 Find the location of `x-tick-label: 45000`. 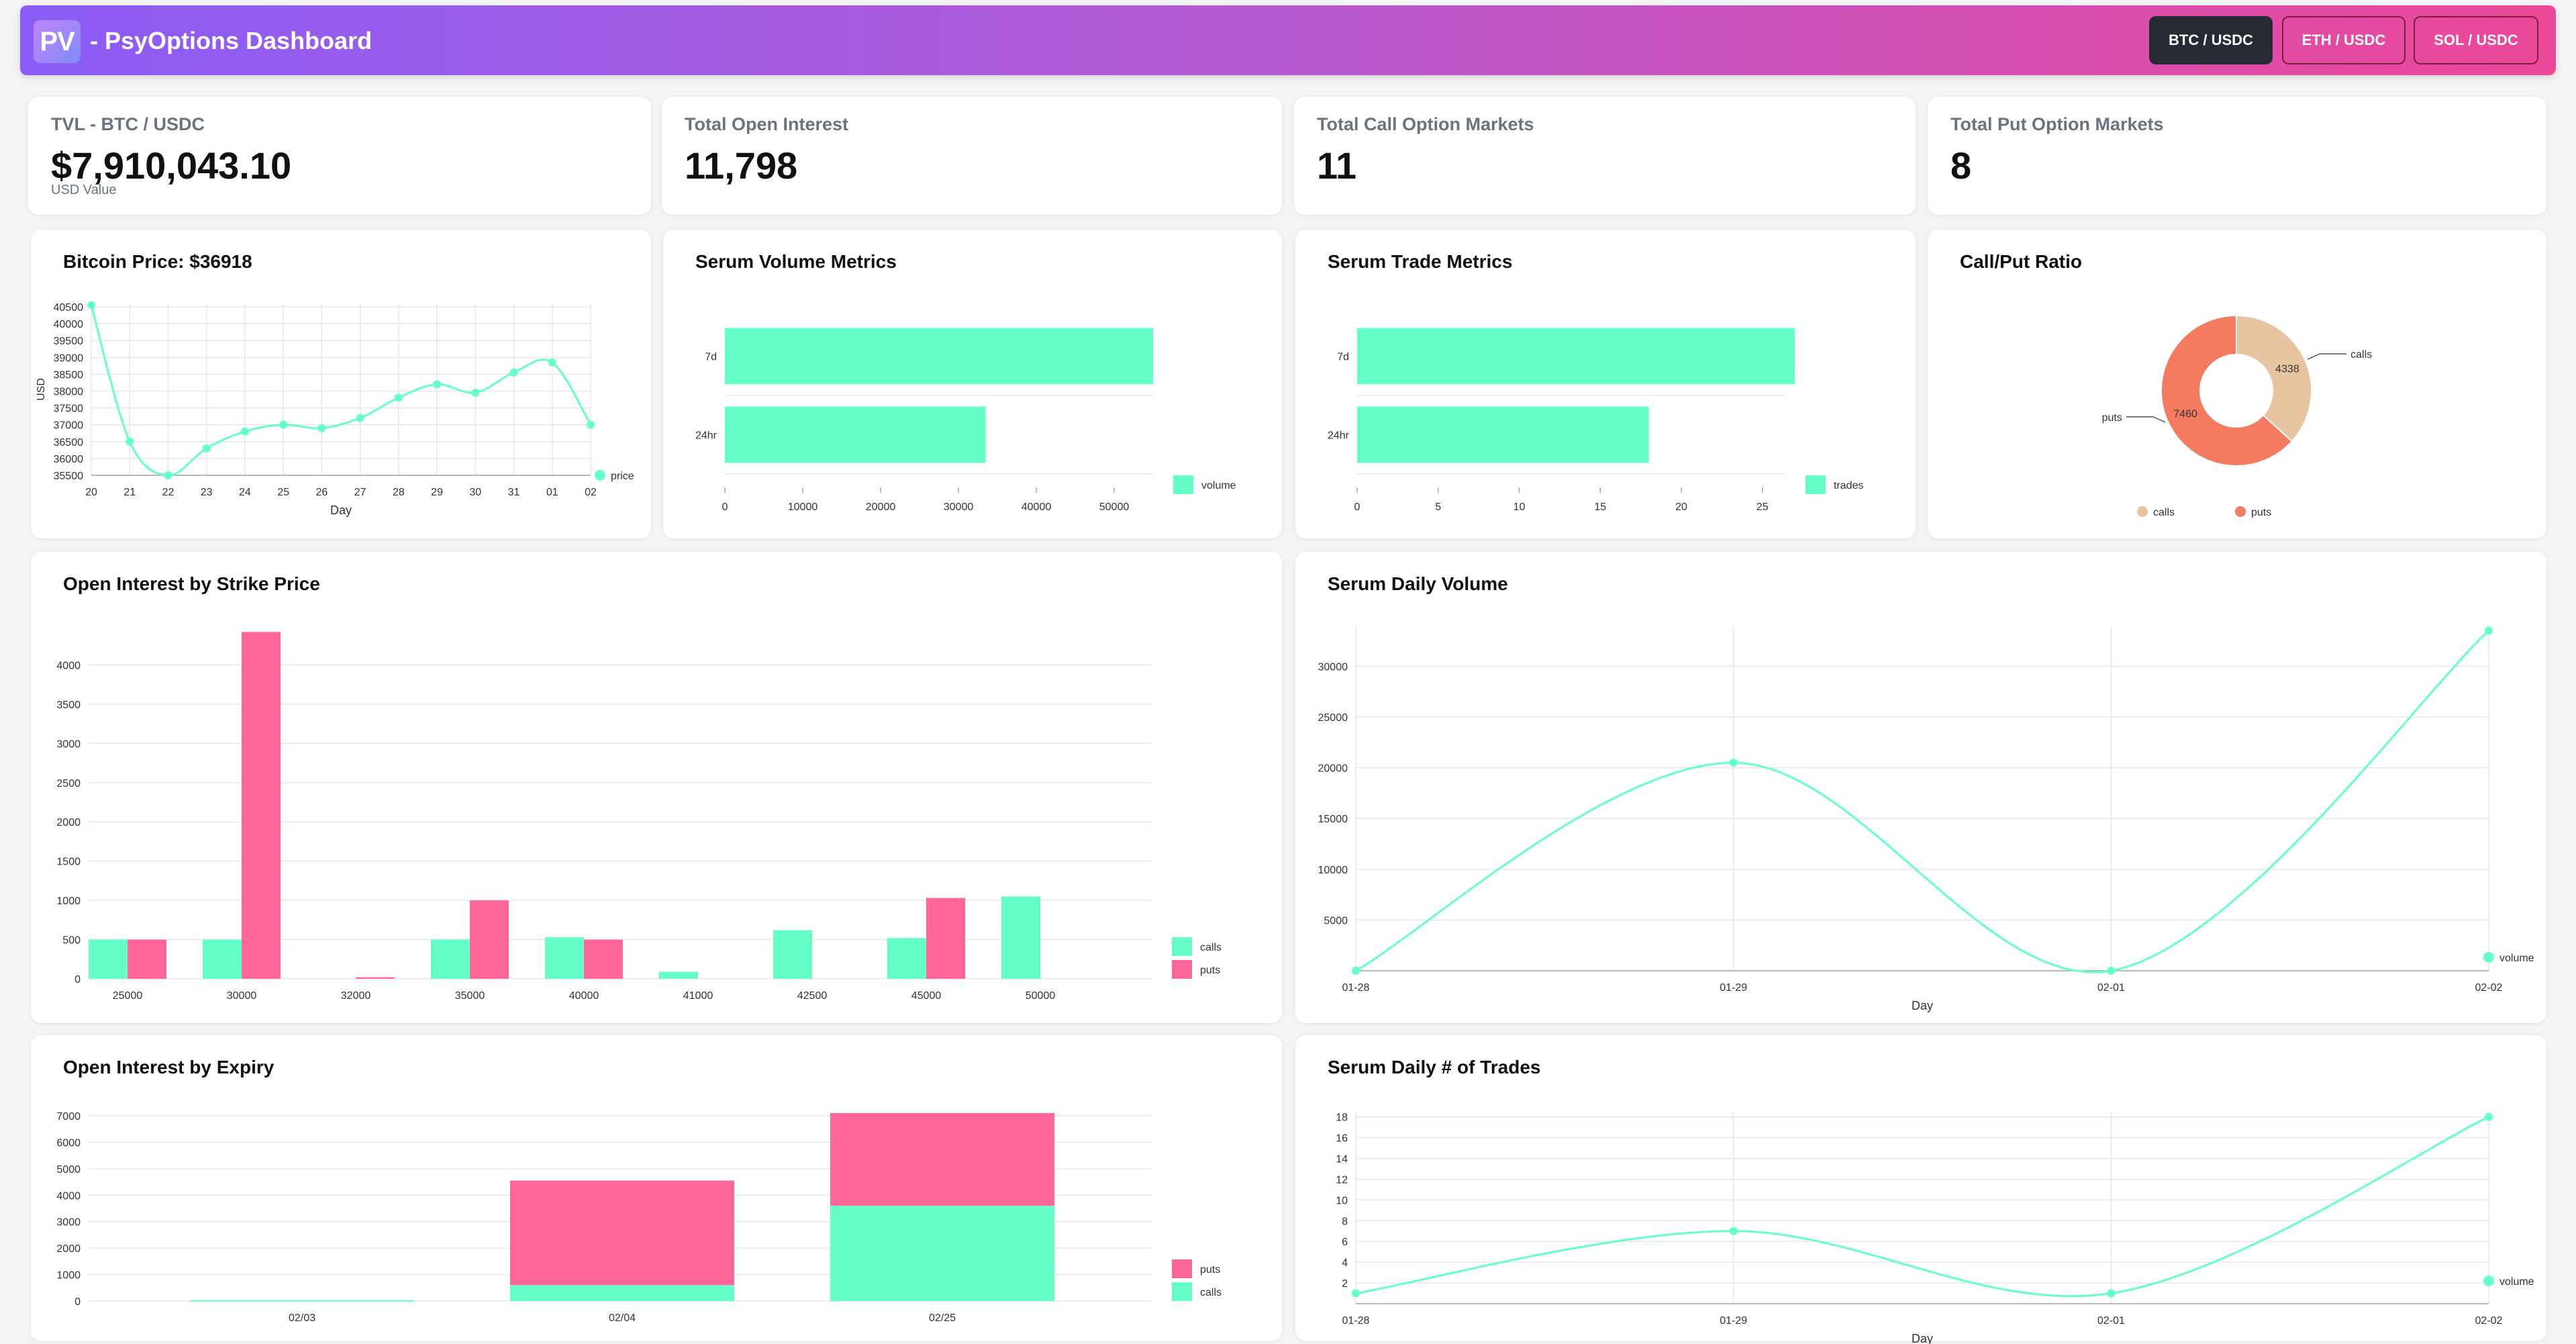

x-tick-label: 45000 is located at coordinates (926, 996).